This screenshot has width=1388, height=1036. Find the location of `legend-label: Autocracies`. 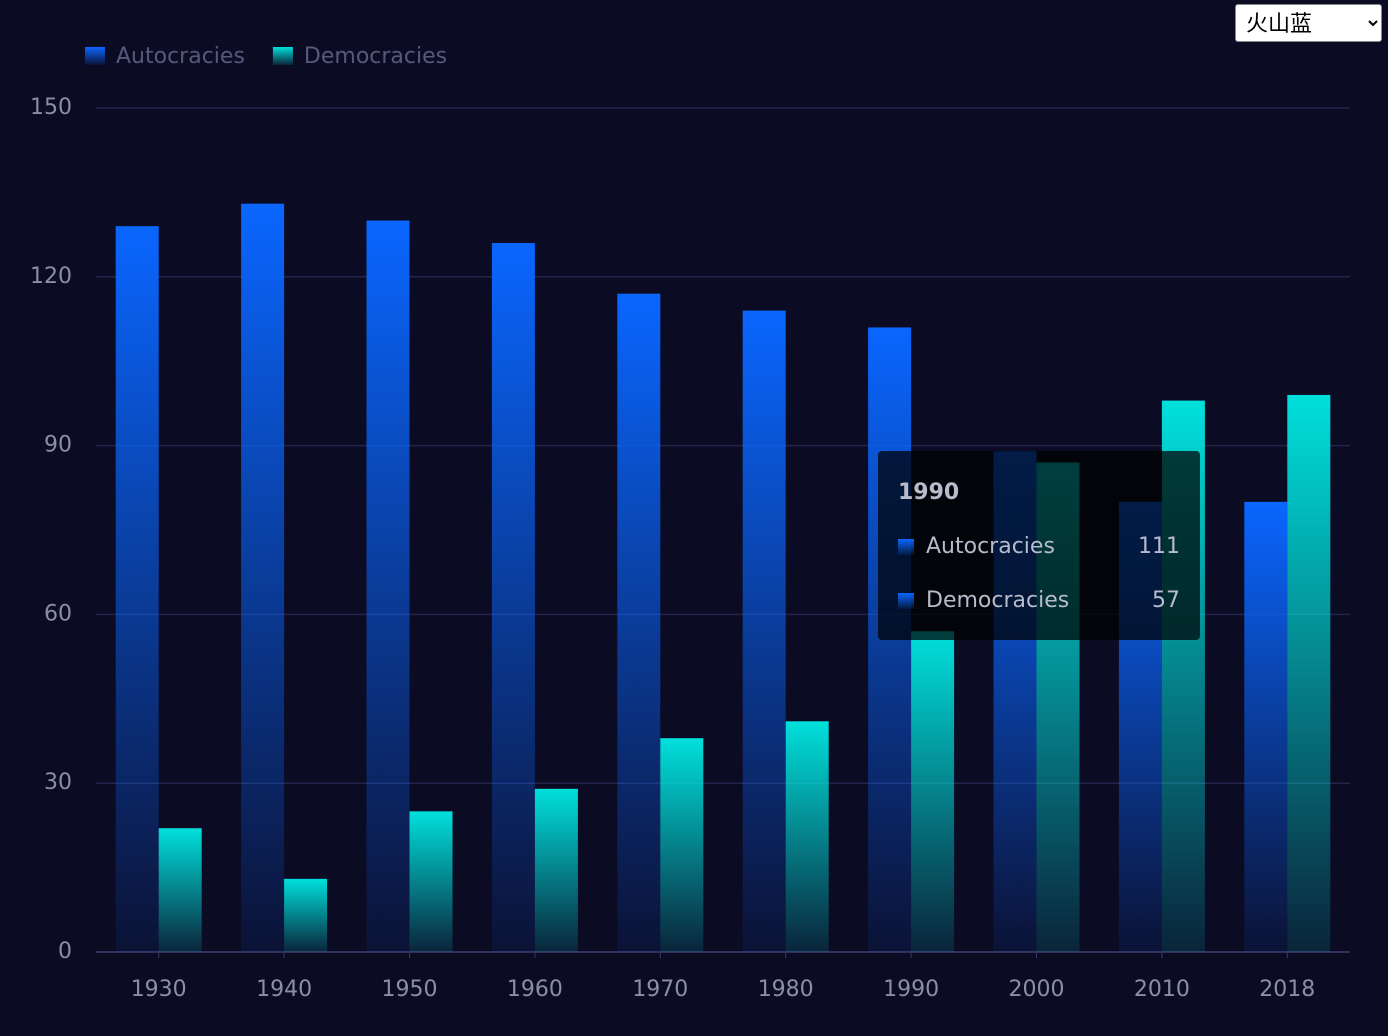

legend-label: Autocracies is located at coordinates (180, 56).